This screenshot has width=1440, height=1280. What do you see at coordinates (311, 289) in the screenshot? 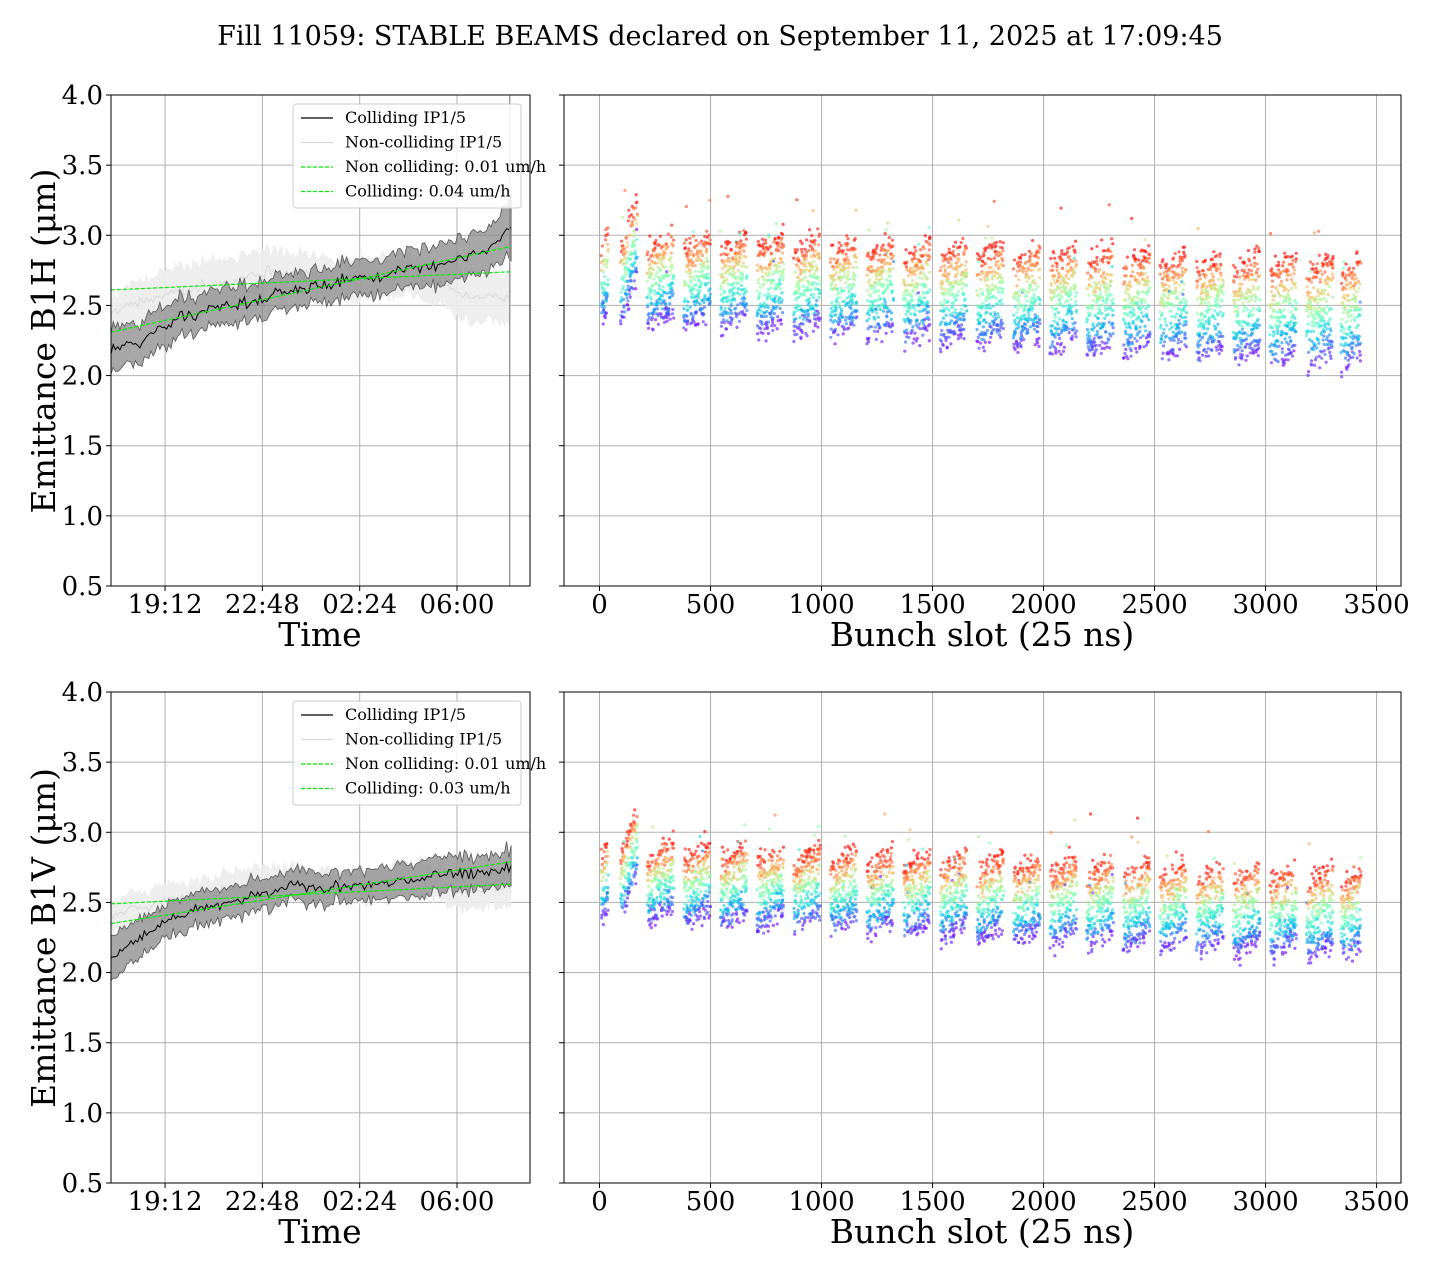
I see `colliding-fit-line` at bounding box center [311, 289].